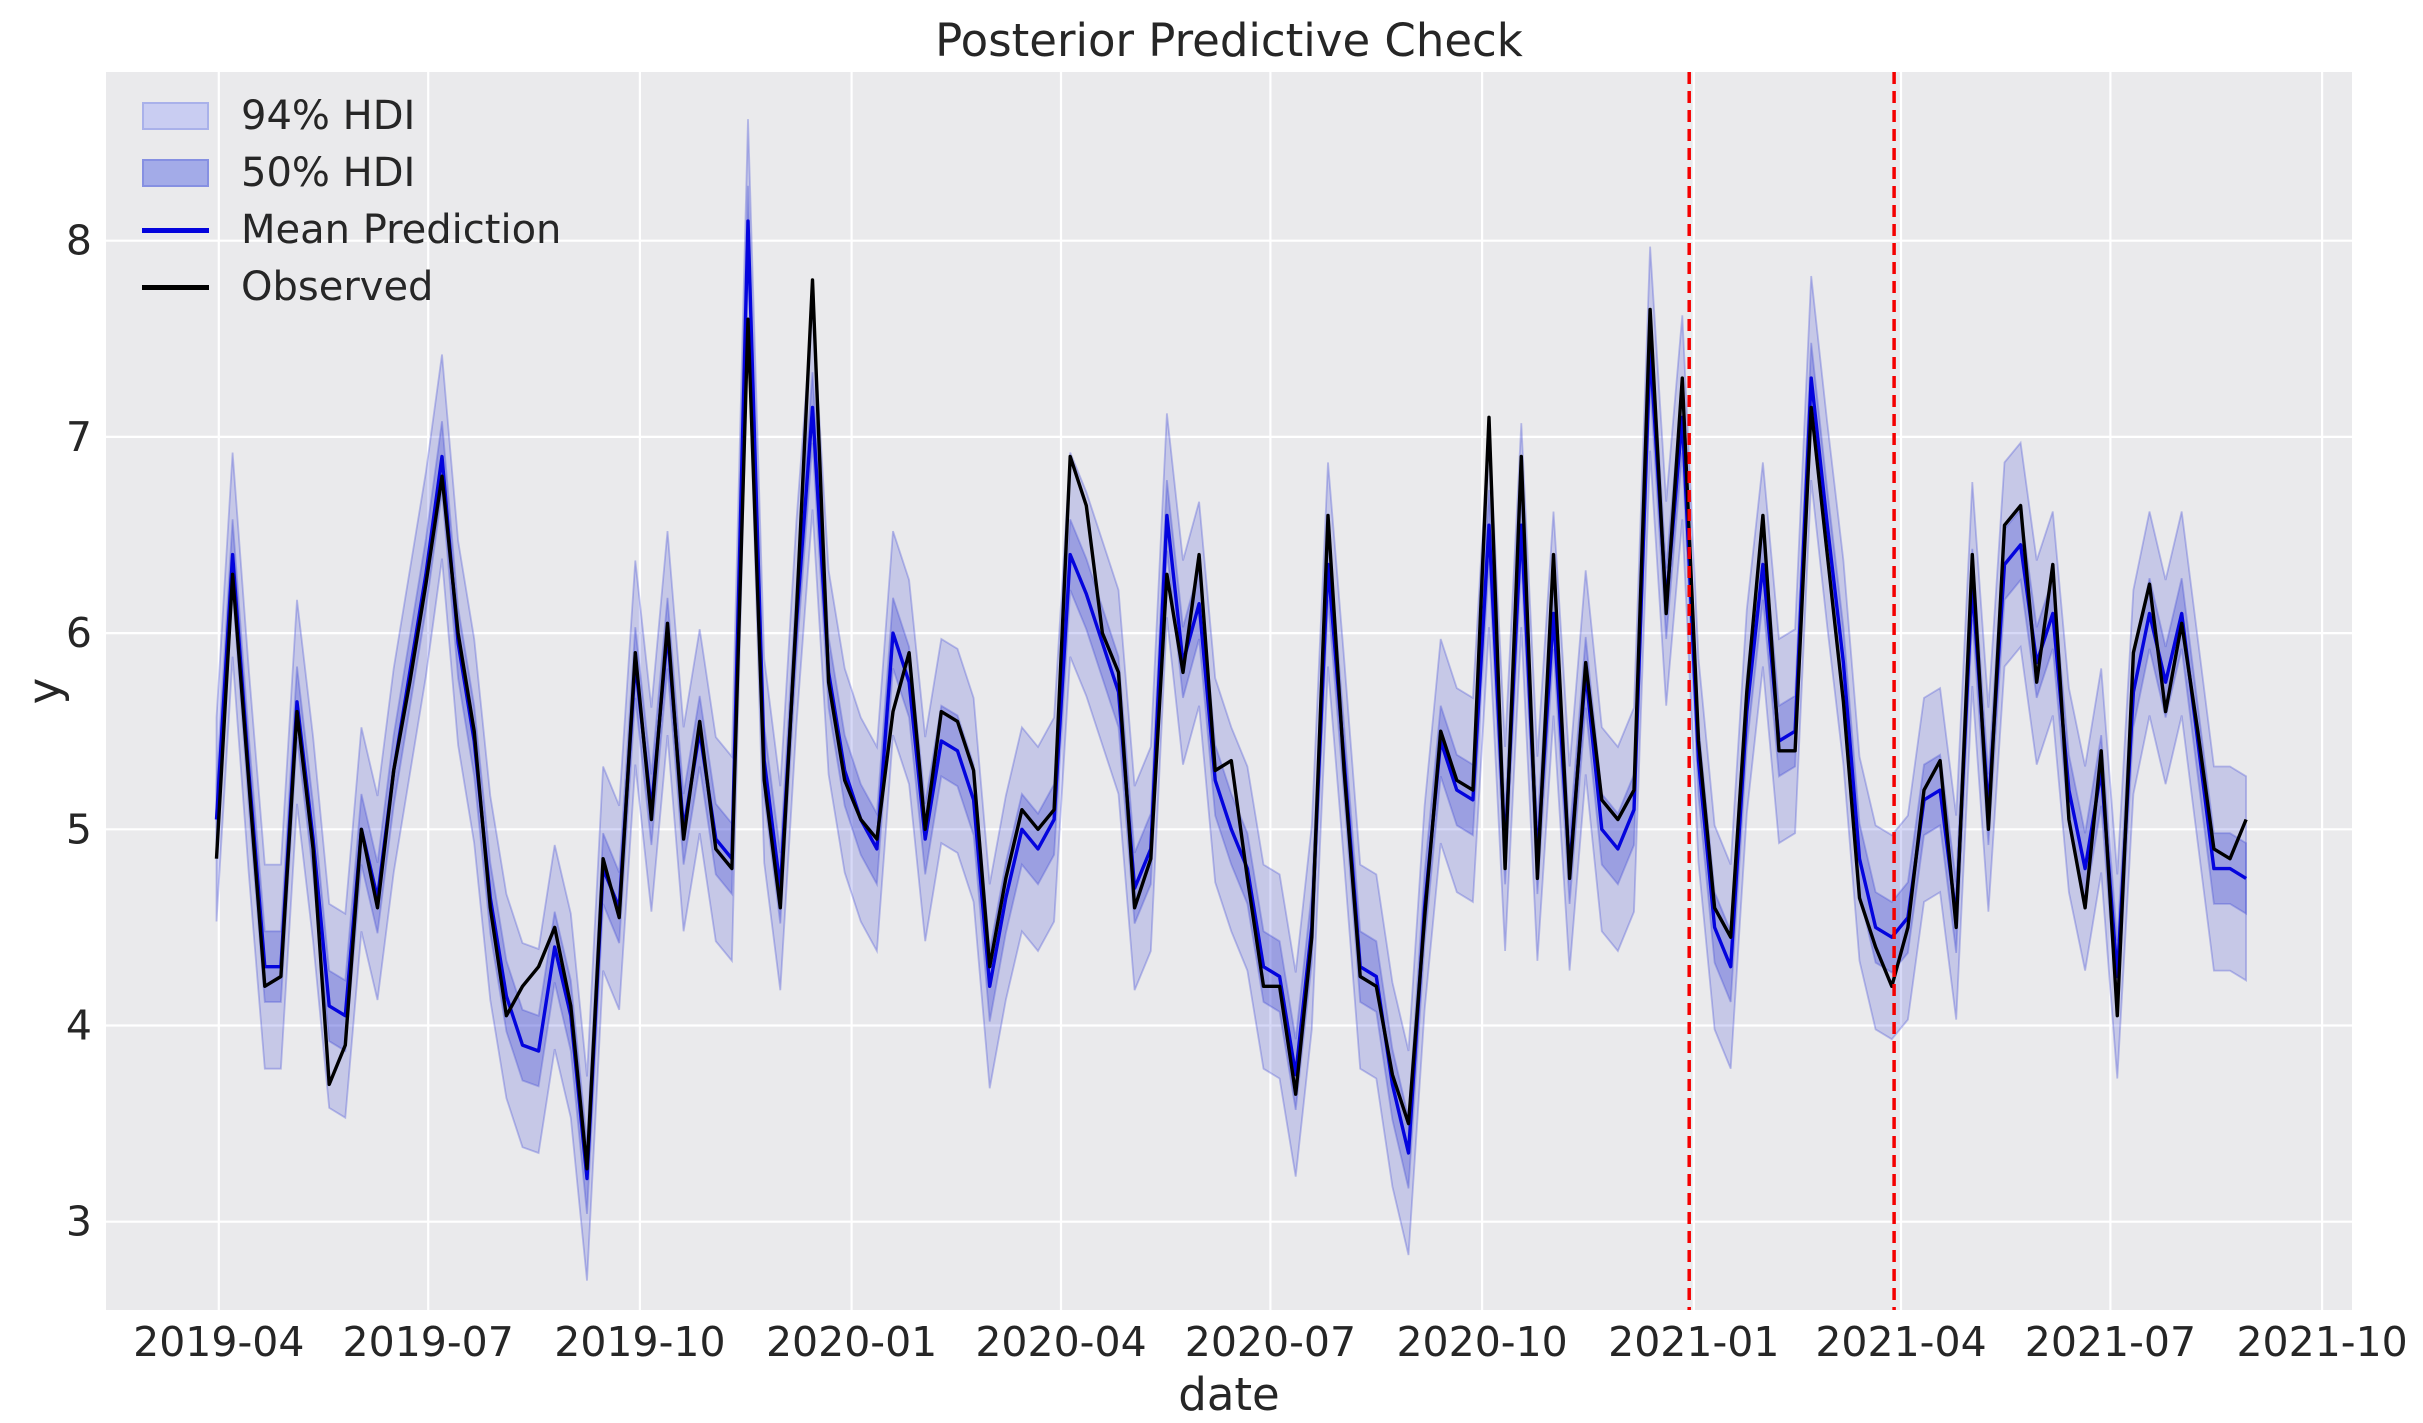  I want to click on legend-label: Observed, so click(337, 287).